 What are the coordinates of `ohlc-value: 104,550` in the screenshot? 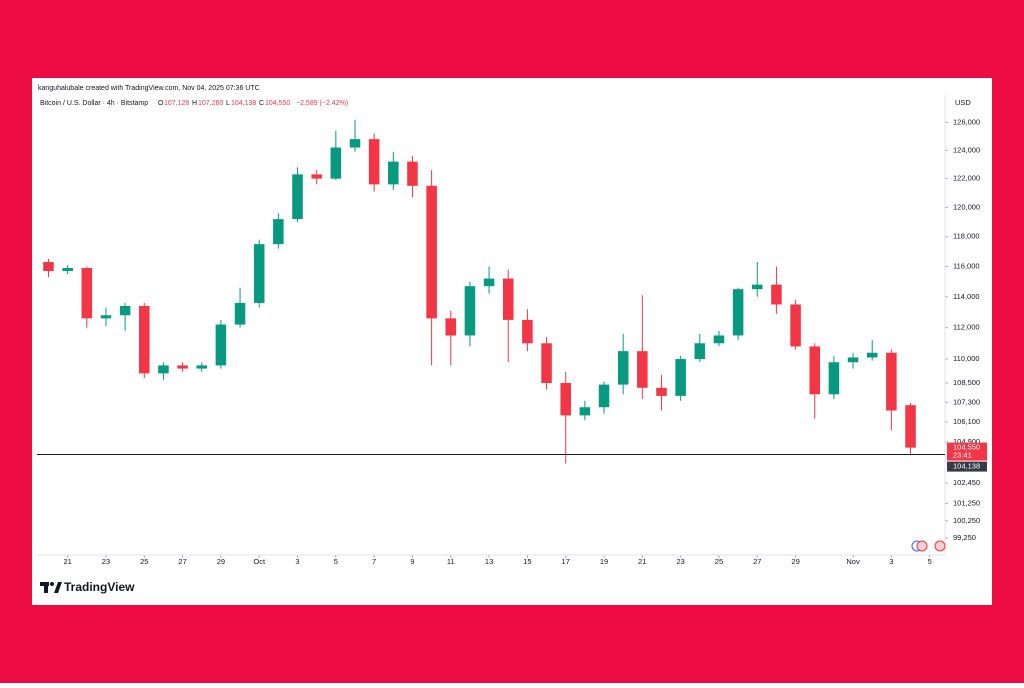 It's located at (277, 103).